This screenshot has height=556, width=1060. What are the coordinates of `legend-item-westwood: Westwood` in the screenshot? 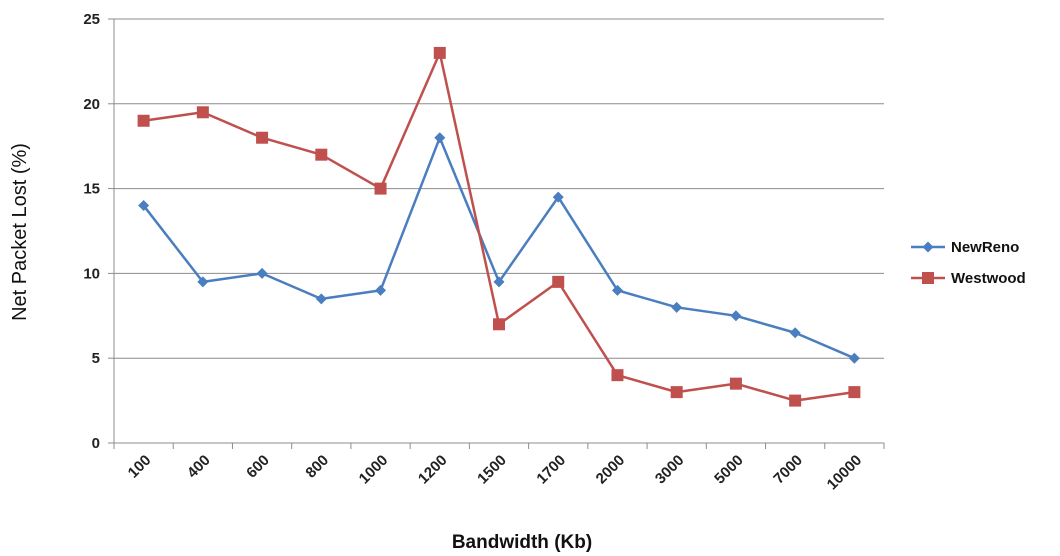 It's located at (968, 278).